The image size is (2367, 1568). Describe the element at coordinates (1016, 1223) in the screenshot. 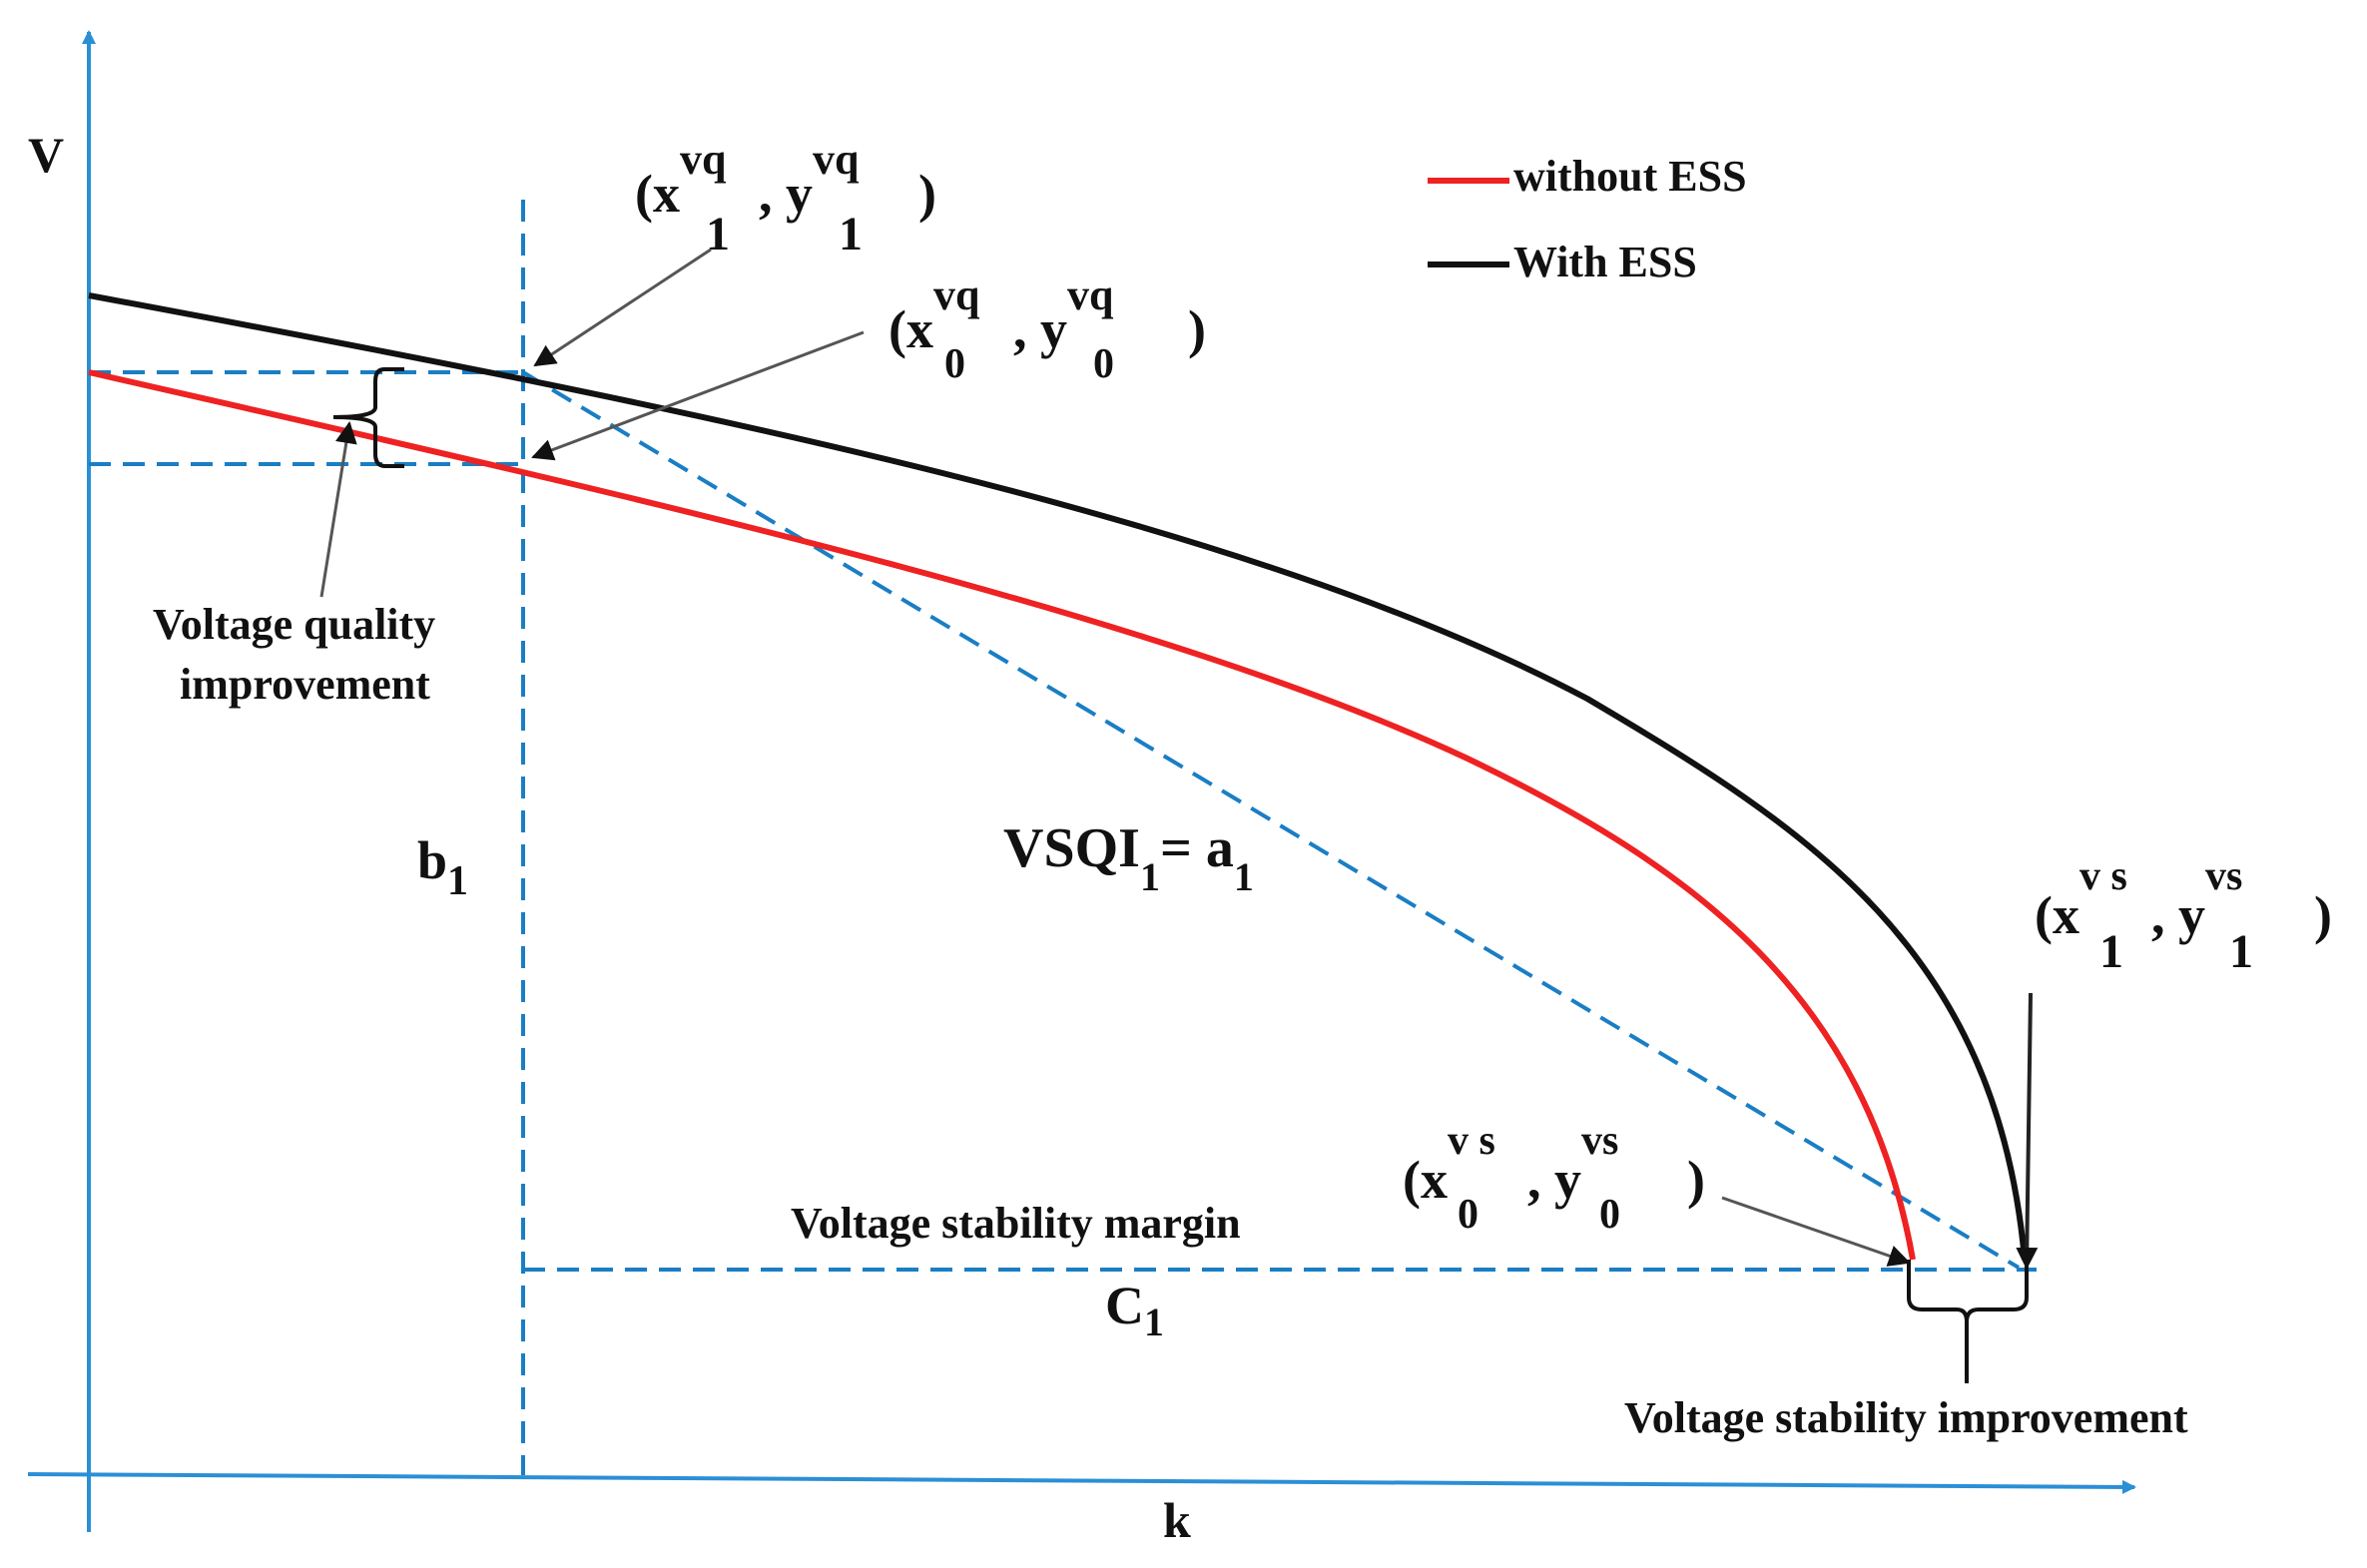

I see `stability-margin-label: Voltage stability margin` at that location.